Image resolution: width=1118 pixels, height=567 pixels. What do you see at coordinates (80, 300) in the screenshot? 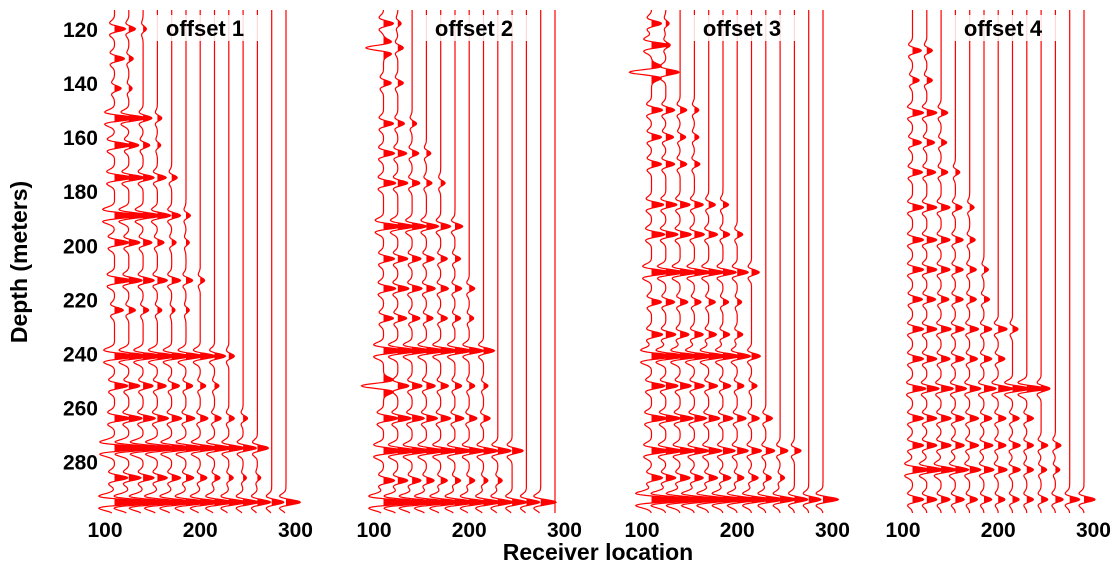
I see `y-tick-label: 220` at bounding box center [80, 300].